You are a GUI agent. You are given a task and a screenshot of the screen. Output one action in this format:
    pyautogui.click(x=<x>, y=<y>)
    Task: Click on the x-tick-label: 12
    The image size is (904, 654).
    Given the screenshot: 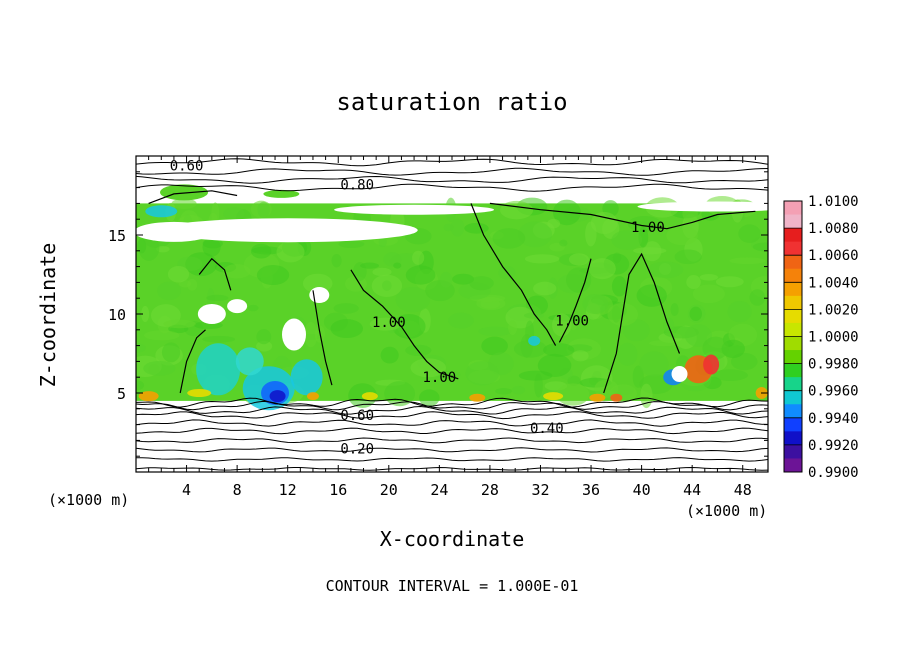 What is the action you would take?
    pyautogui.click(x=288, y=490)
    